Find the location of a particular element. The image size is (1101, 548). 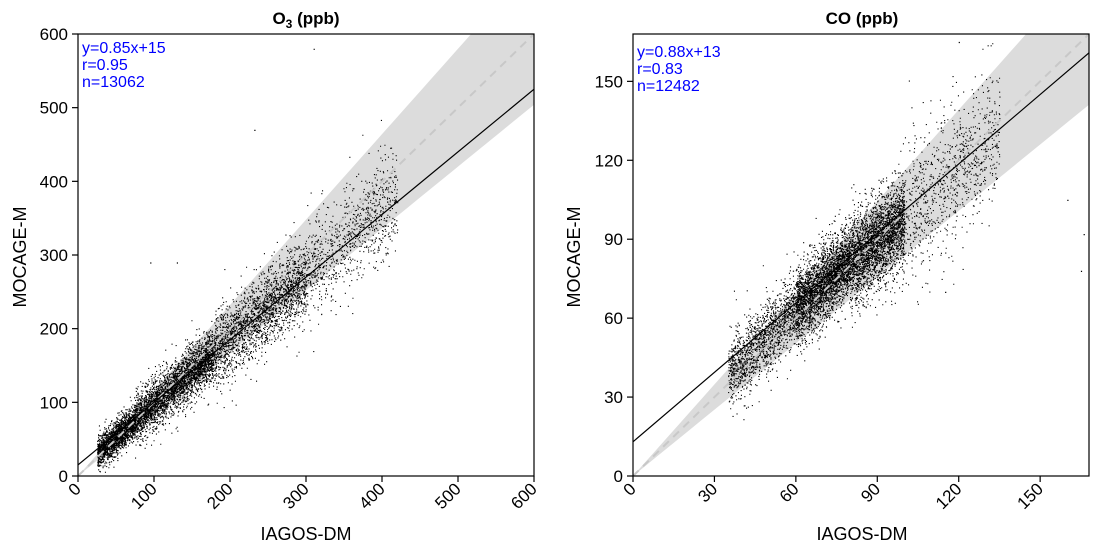

co-fit-equation: y=0.88x+13 is located at coordinates (679, 52).